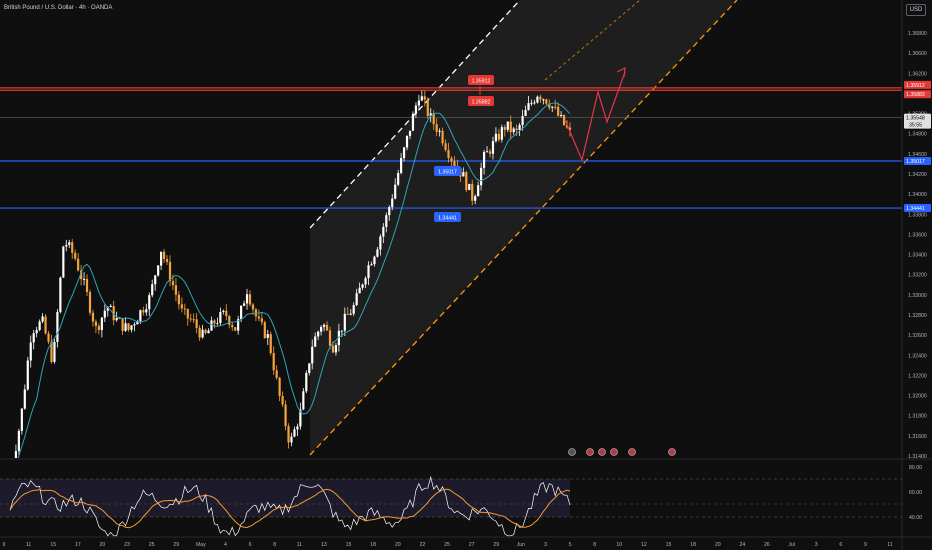  What do you see at coordinates (592, 40) in the screenshot?
I see `channel-mid-line` at bounding box center [592, 40].